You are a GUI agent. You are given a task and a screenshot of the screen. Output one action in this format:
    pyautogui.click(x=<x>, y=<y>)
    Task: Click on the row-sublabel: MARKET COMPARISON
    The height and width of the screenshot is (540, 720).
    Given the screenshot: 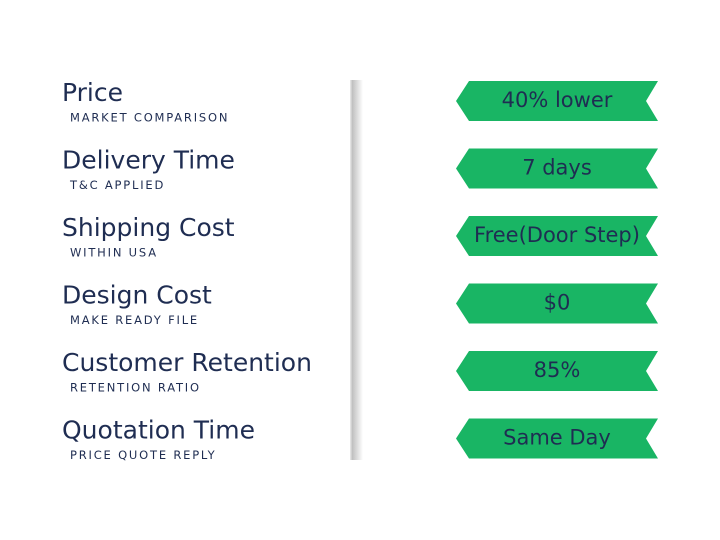 What is the action you would take?
    pyautogui.click(x=149, y=118)
    